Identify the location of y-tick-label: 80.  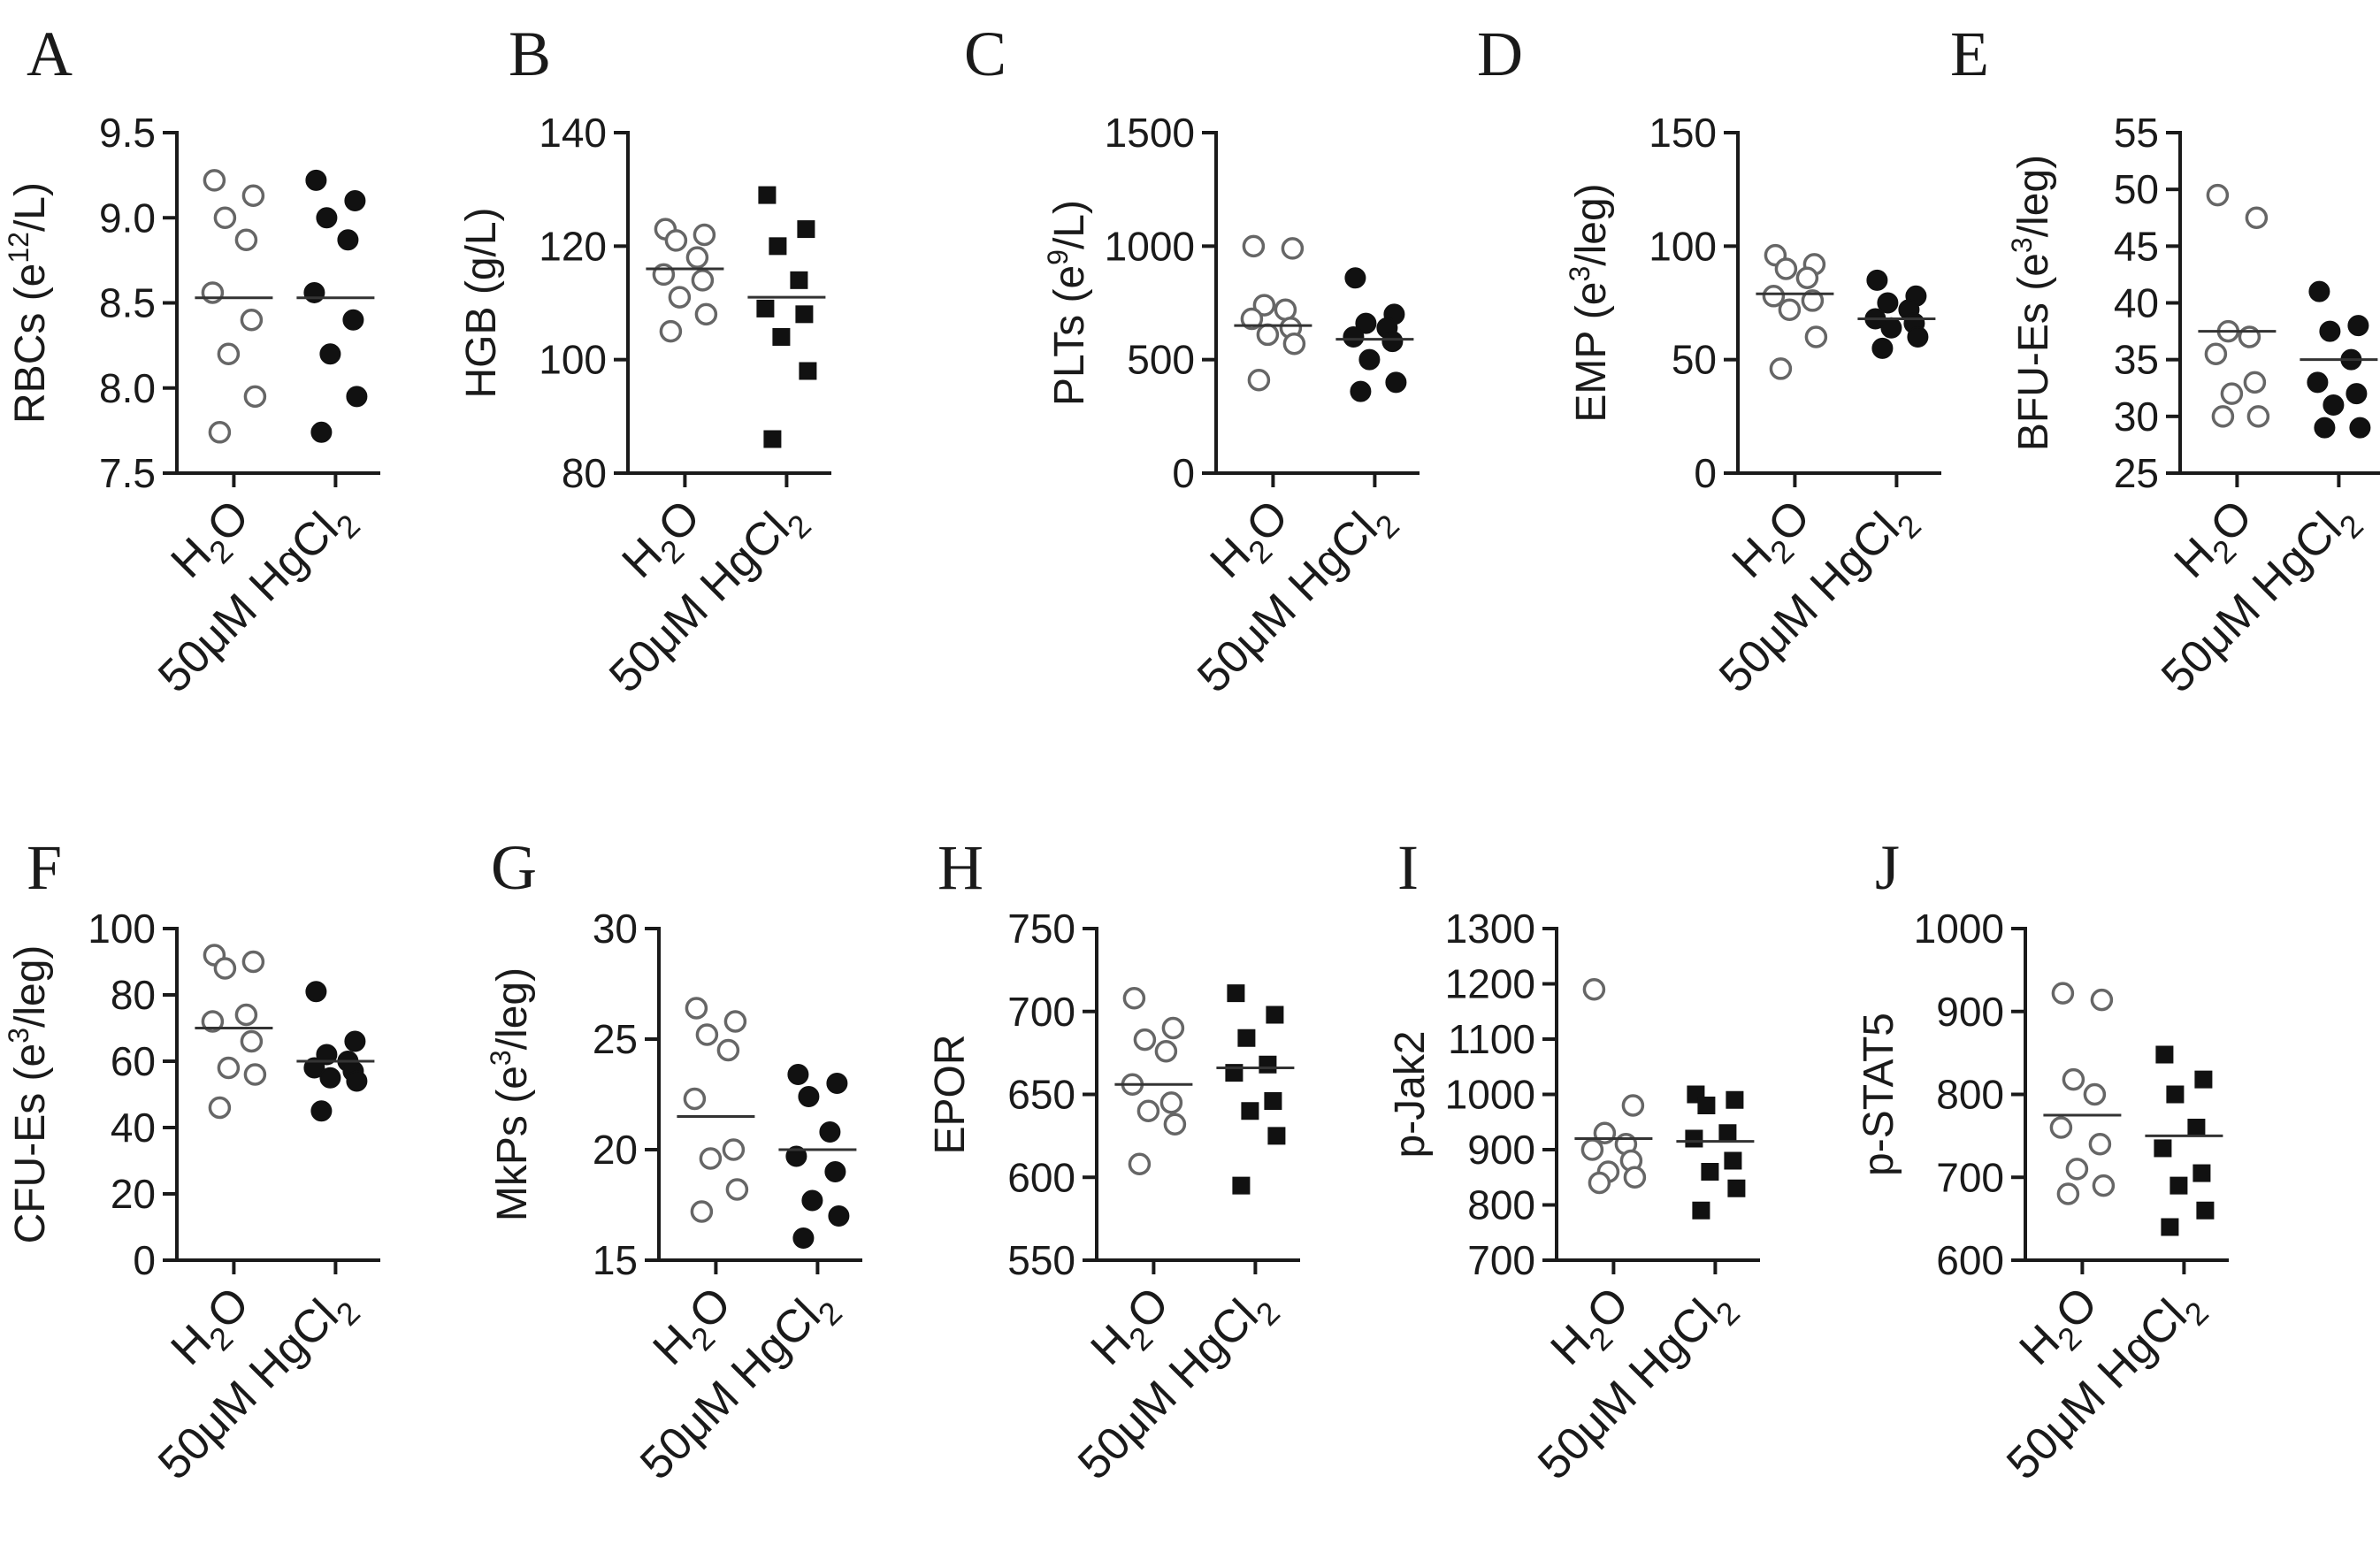
(133, 995).